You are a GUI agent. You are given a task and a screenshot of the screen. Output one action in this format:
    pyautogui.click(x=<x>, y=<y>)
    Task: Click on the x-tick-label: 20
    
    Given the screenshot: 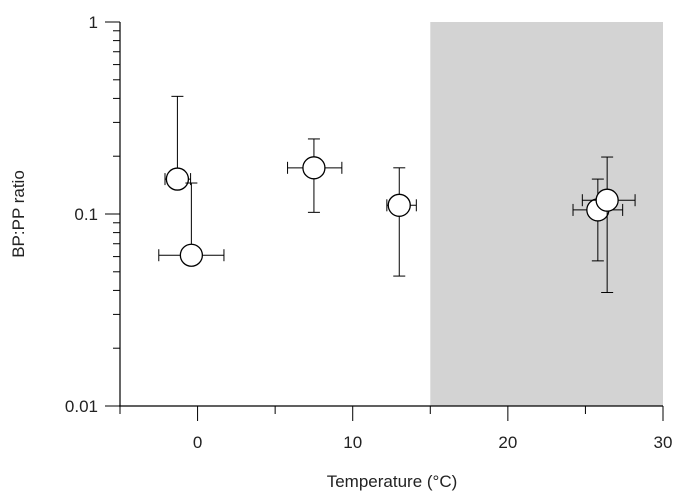 What is the action you would take?
    pyautogui.click(x=507, y=442)
    